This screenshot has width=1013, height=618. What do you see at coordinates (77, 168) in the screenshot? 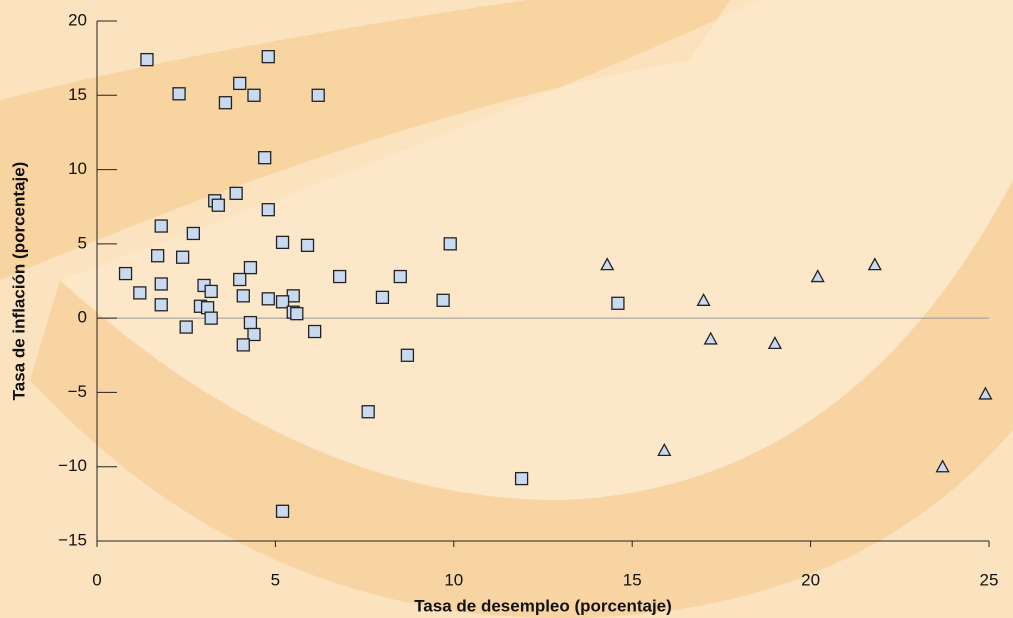
I see `y-tick-label: 10` at bounding box center [77, 168].